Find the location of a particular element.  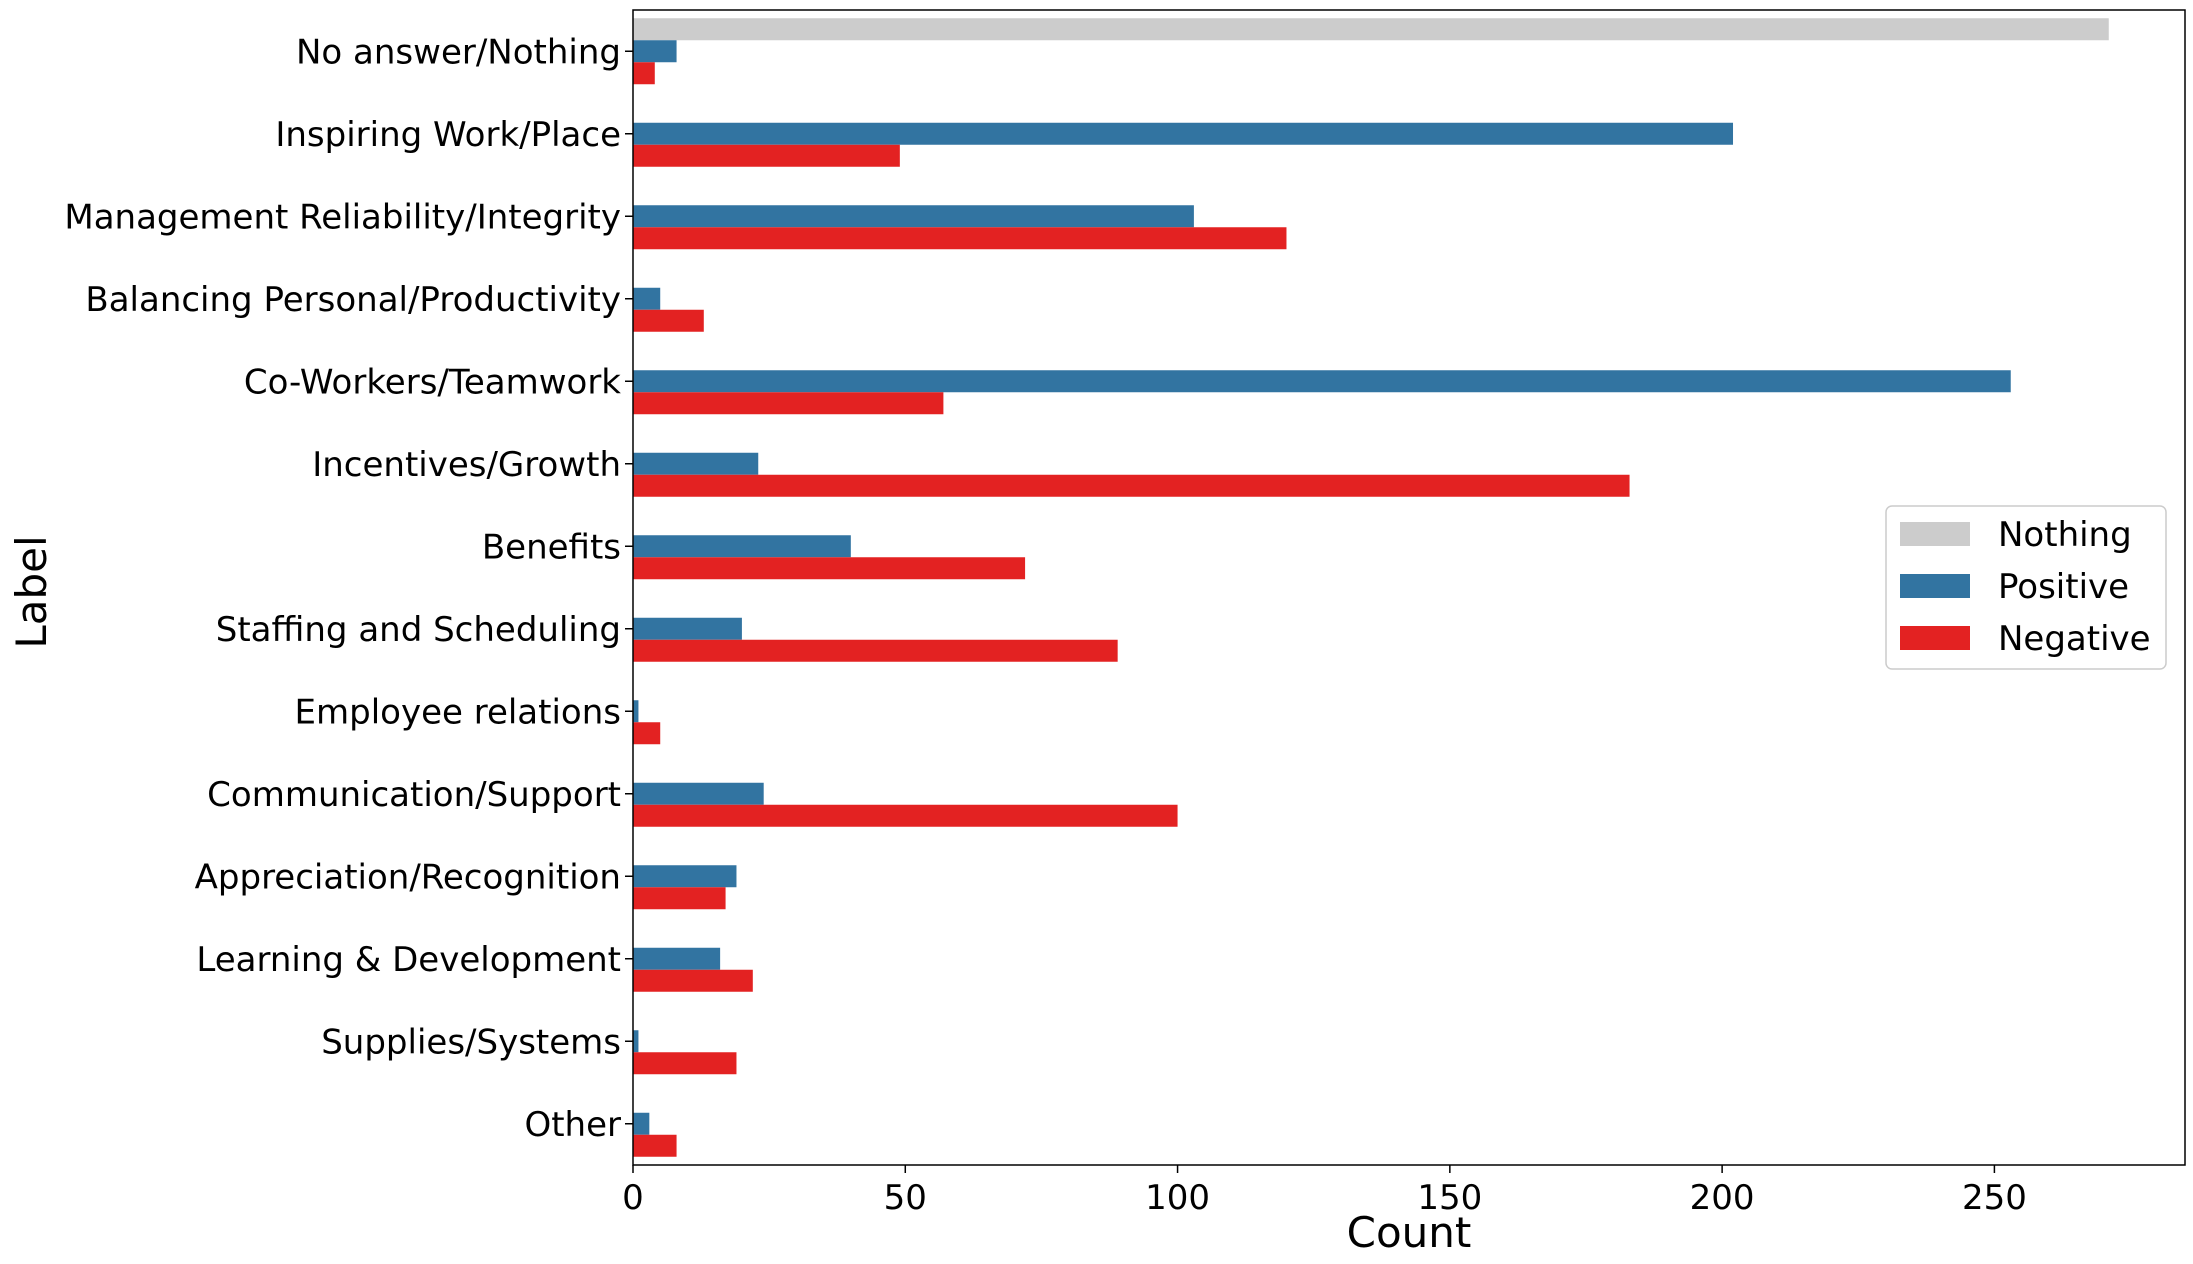

y-tick-label: Co-Workers/Teamwork is located at coordinates (432, 382).